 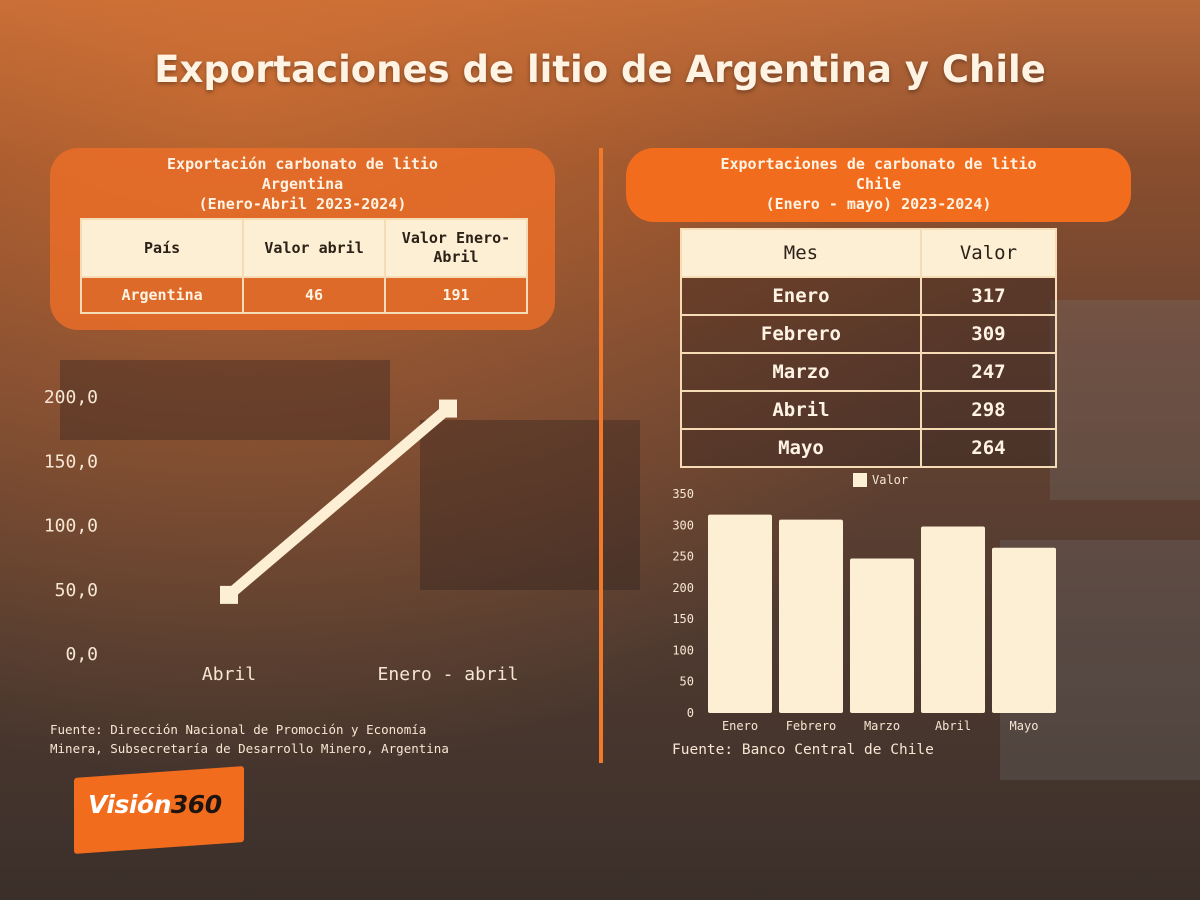 I want to click on table-cell: Marzo, so click(x=801, y=372).